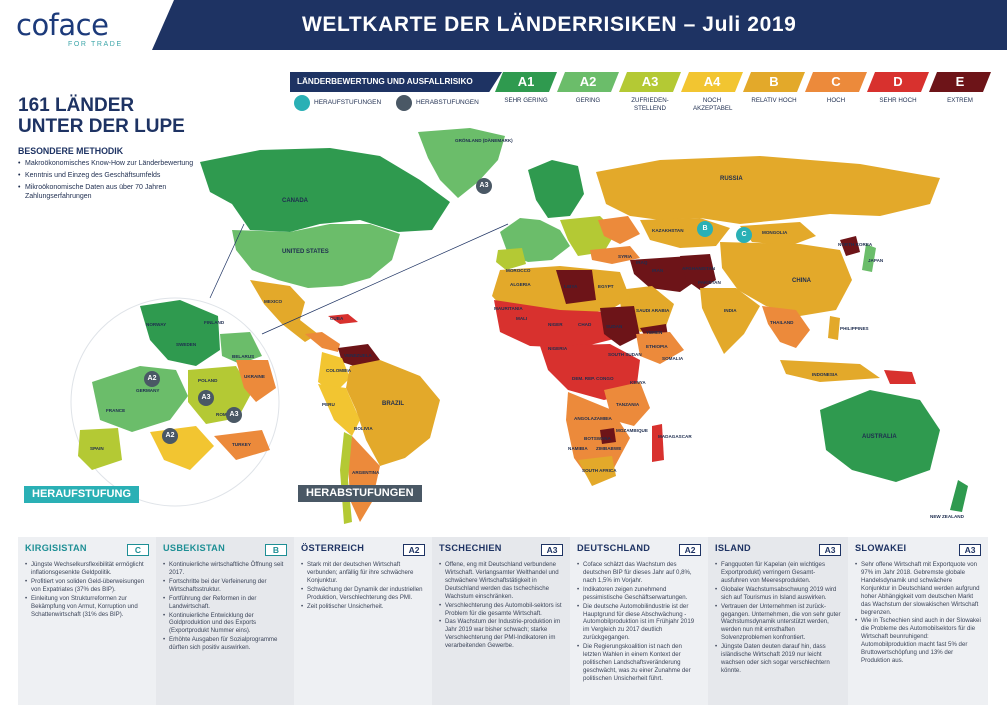 The image size is (1007, 712). I want to click on spain-shape, so click(511, 259).